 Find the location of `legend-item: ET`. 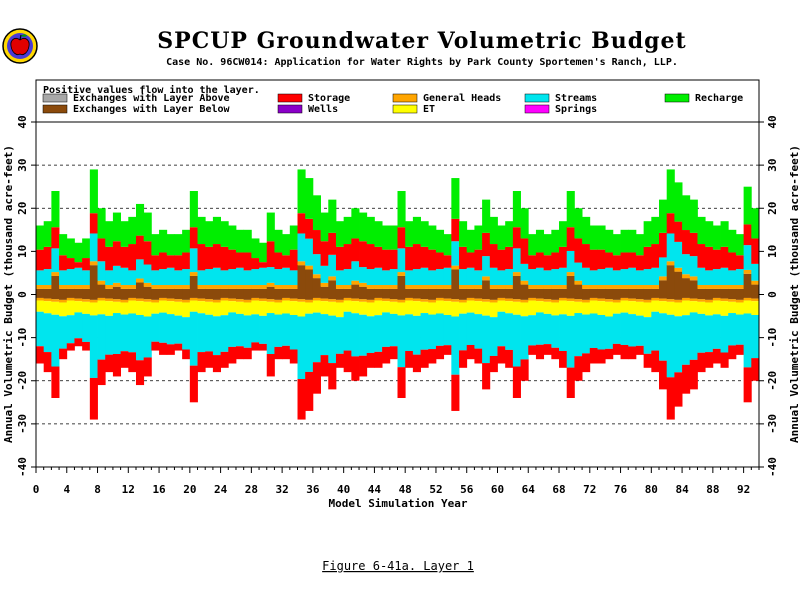

legend-item: ET is located at coordinates (413, 109).